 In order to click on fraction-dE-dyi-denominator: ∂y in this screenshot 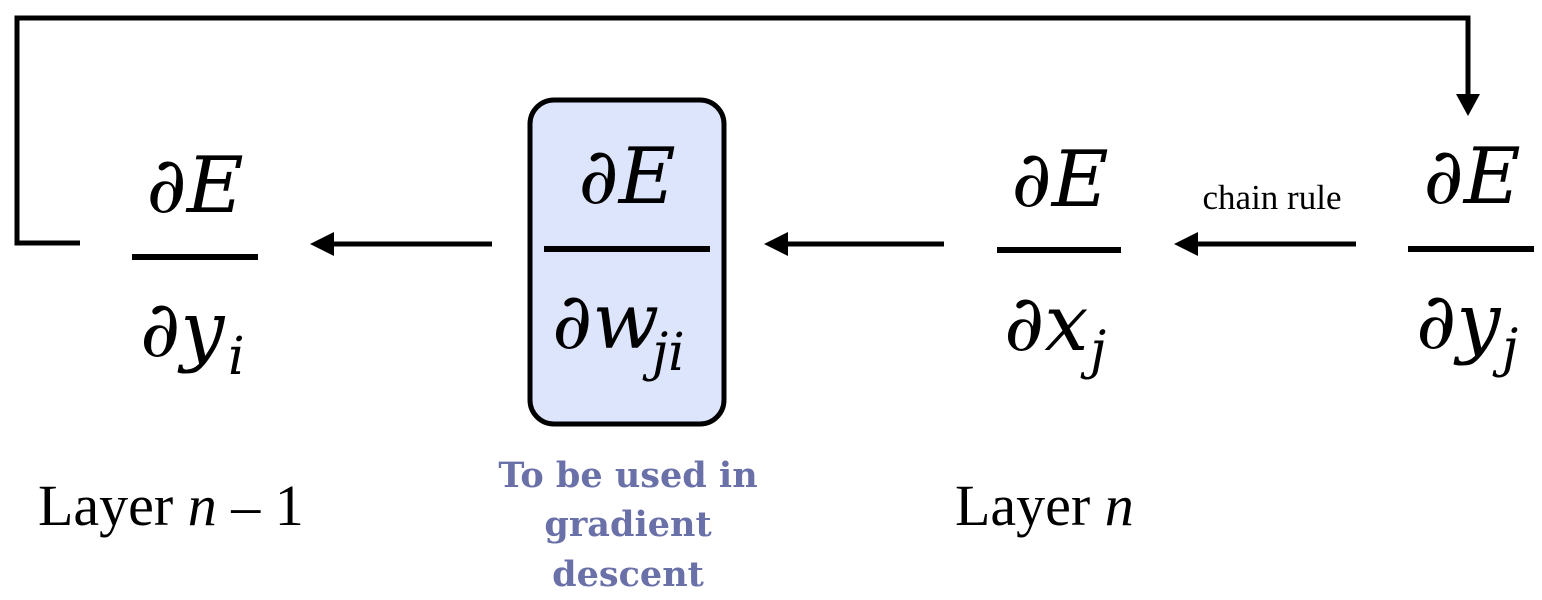, I will do `click(182, 330)`.